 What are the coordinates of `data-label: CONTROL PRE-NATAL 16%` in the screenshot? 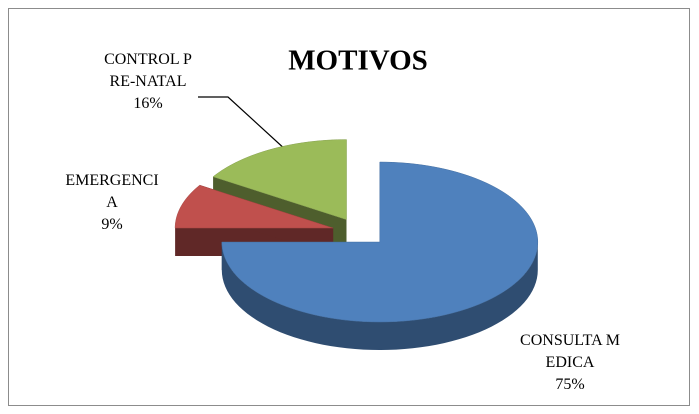 It's located at (148, 82).